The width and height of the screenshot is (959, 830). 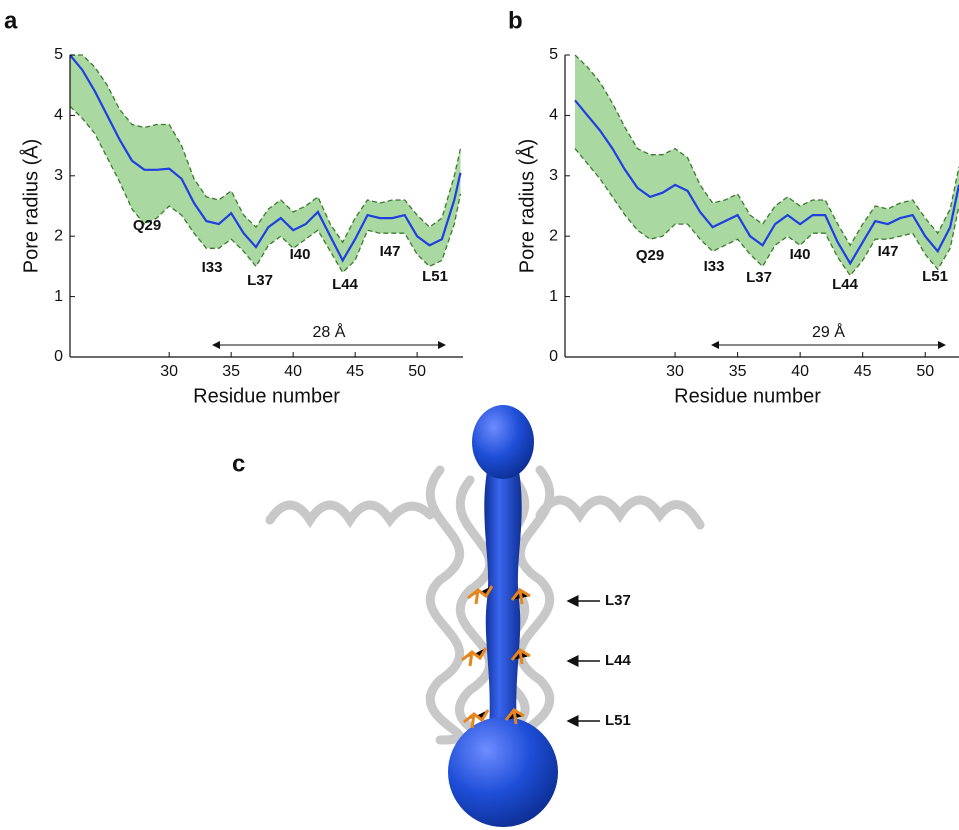 I want to click on pore-bulb, so click(x=503, y=442).